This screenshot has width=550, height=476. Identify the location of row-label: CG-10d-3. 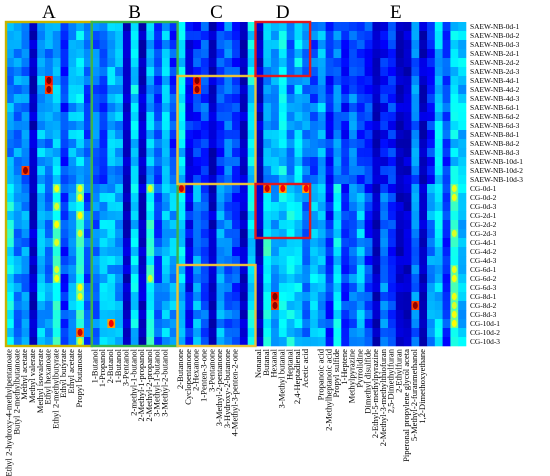
(485, 341).